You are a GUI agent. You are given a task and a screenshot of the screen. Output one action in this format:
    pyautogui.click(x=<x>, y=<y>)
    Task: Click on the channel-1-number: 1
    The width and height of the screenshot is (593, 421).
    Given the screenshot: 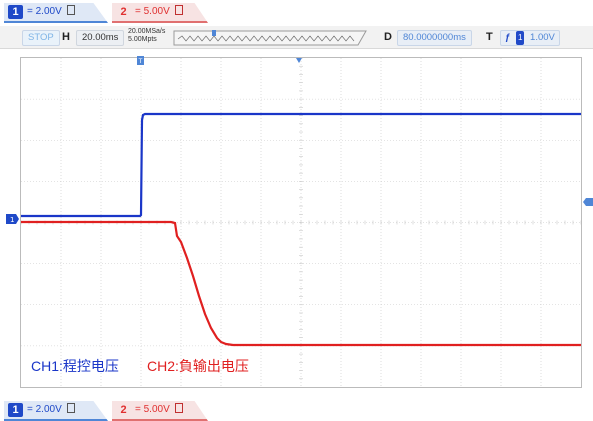 What is the action you would take?
    pyautogui.click(x=15, y=12)
    